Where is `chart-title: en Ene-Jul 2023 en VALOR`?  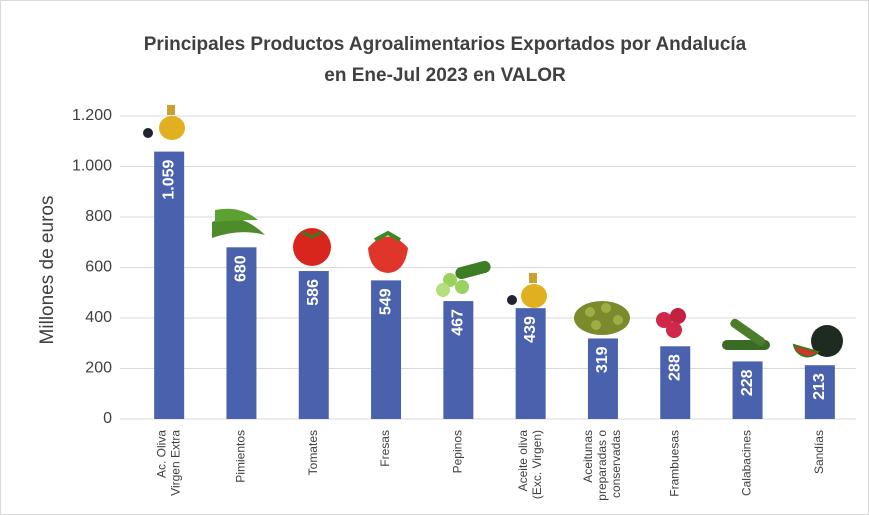 chart-title: en Ene-Jul 2023 en VALOR is located at coordinates (445, 75).